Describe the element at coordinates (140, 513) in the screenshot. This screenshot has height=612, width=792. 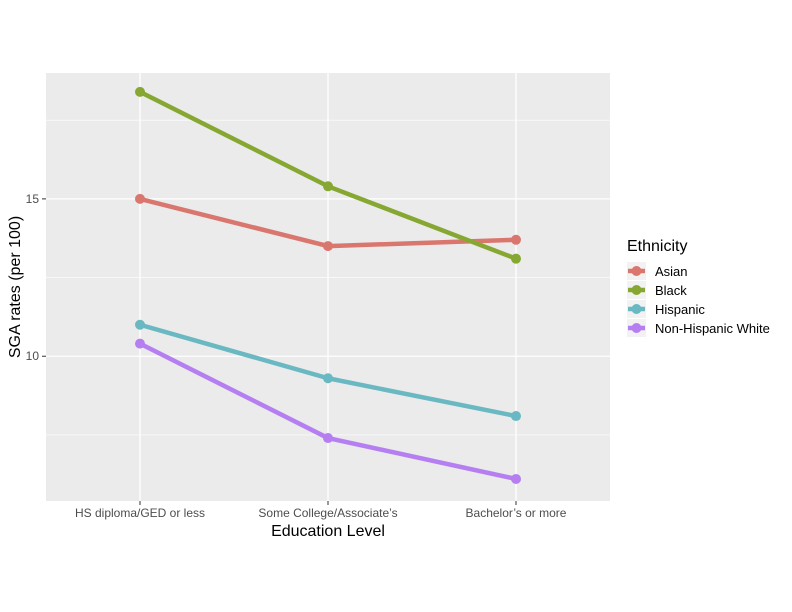
I see `x-tick-label: HS diploma/GED or less` at that location.